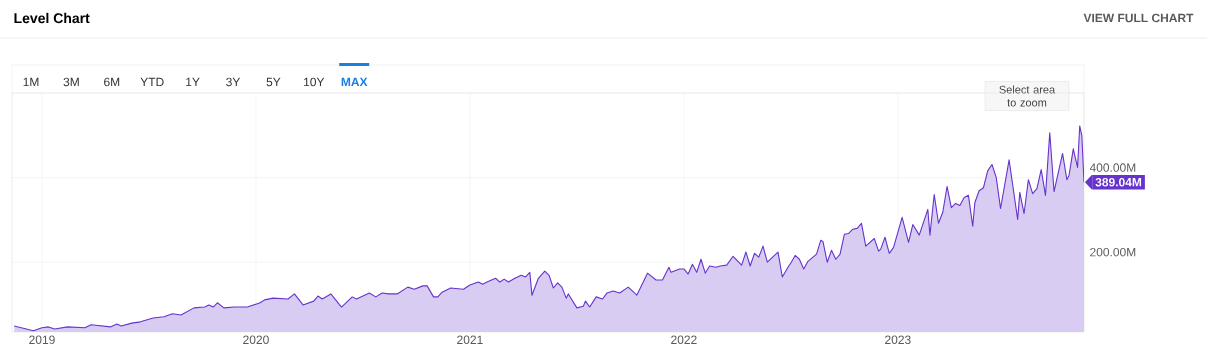 The width and height of the screenshot is (1207, 363). What do you see at coordinates (354, 82) in the screenshot?
I see `text: MAX` at bounding box center [354, 82].